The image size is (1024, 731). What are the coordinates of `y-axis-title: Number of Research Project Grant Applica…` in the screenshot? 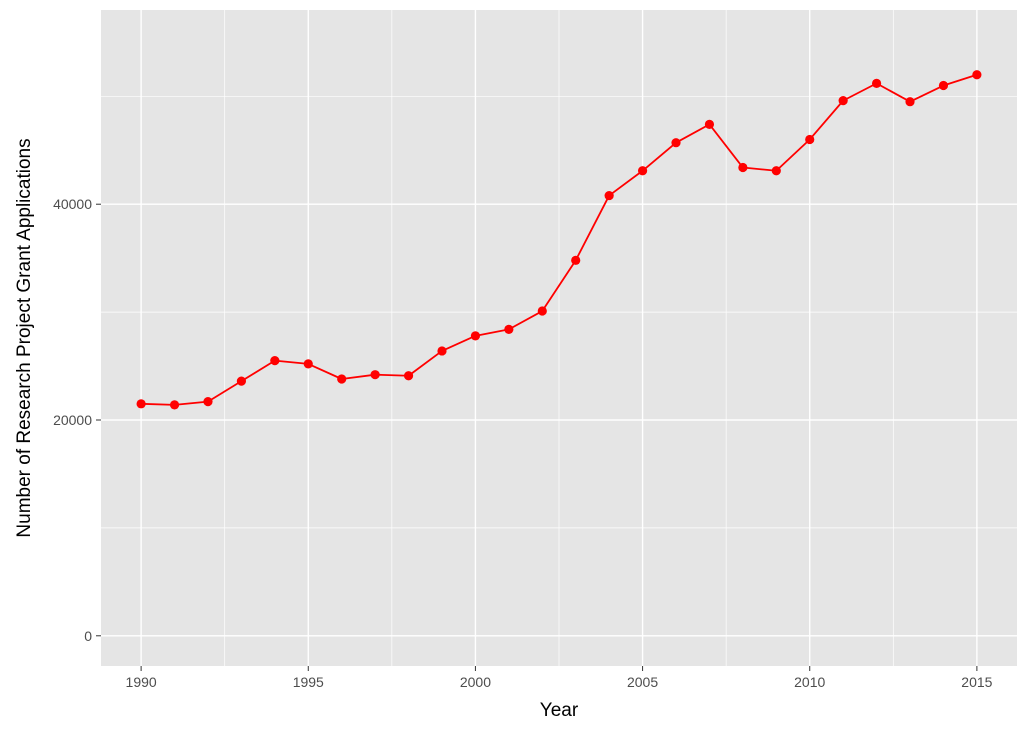 It's located at (24, 337).